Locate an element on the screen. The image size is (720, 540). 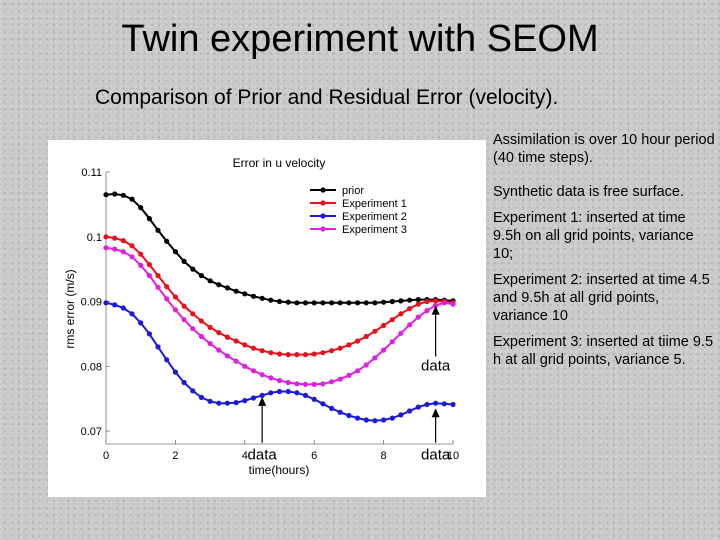
data-annotation: data is located at coordinates (436, 436).